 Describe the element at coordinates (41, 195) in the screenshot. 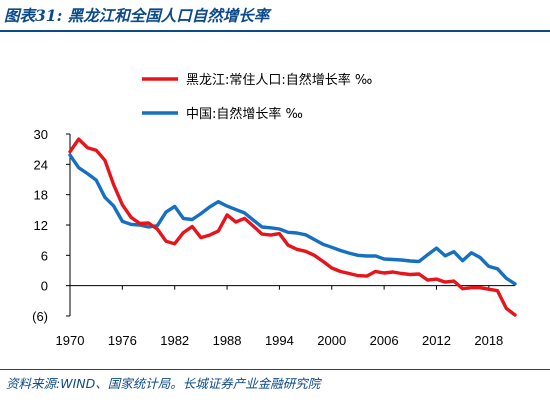

I see `y-tick-label: 18` at that location.